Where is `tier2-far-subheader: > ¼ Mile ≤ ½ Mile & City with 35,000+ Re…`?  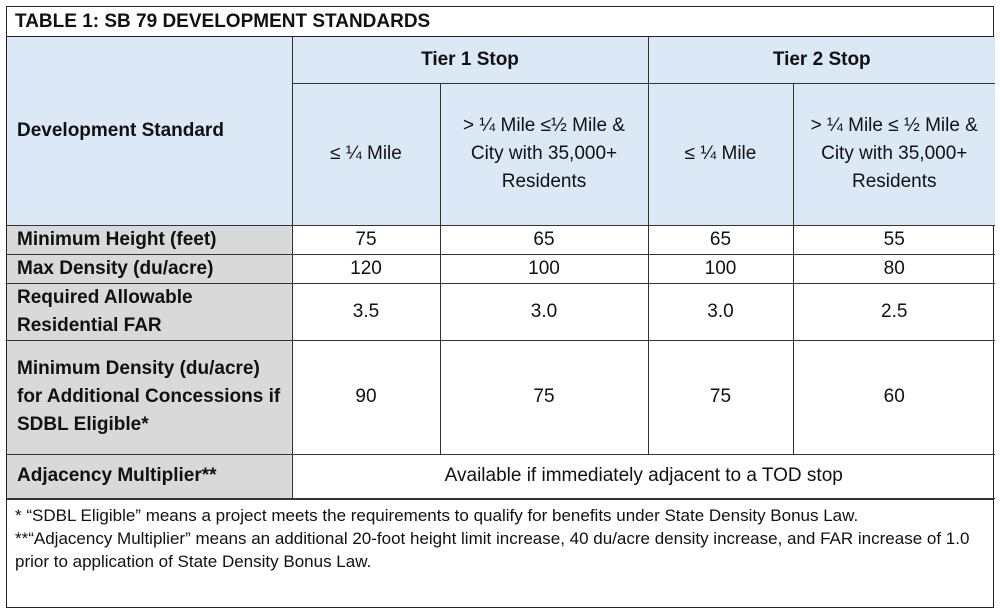
tier2-far-subheader: > ¼ Mile ≤ ½ Mile & City with 35,000+ Re… is located at coordinates (893, 154).